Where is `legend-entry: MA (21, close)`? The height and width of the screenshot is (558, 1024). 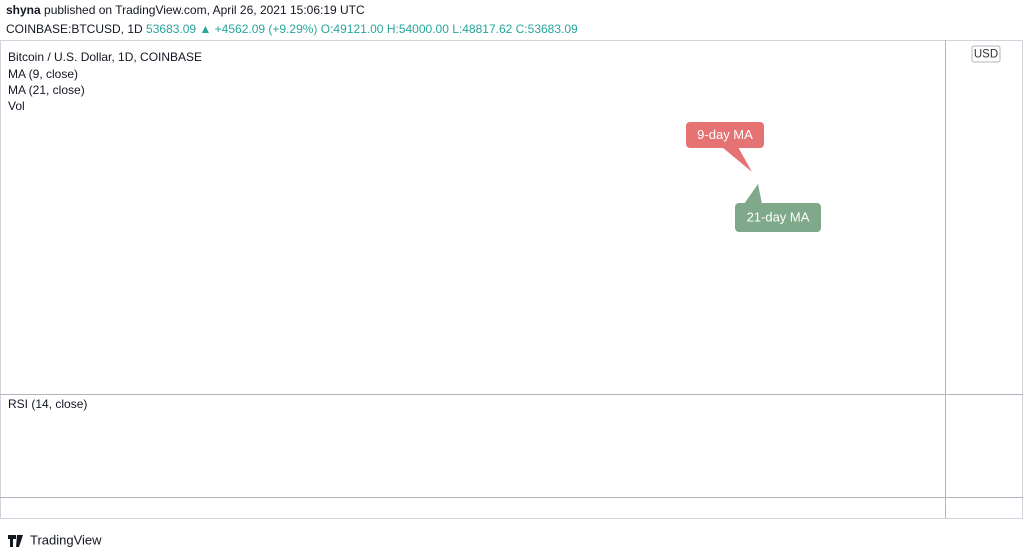
legend-entry: MA (21, close) is located at coordinates (46, 90).